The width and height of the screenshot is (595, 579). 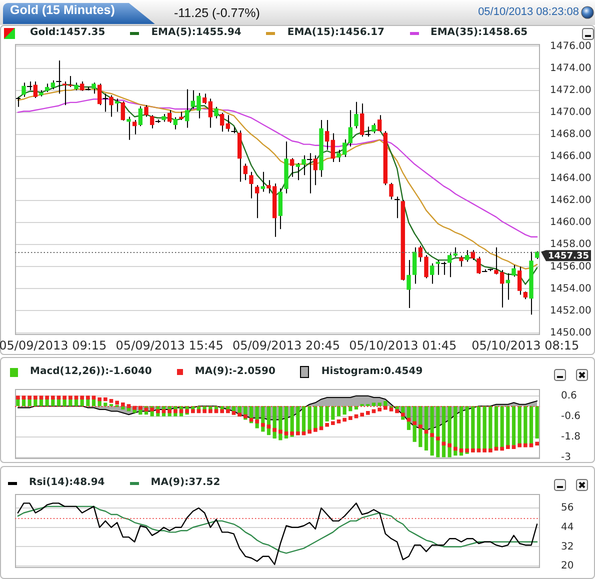 I want to click on y-tick-label: 1456.00, so click(x=571, y=266).